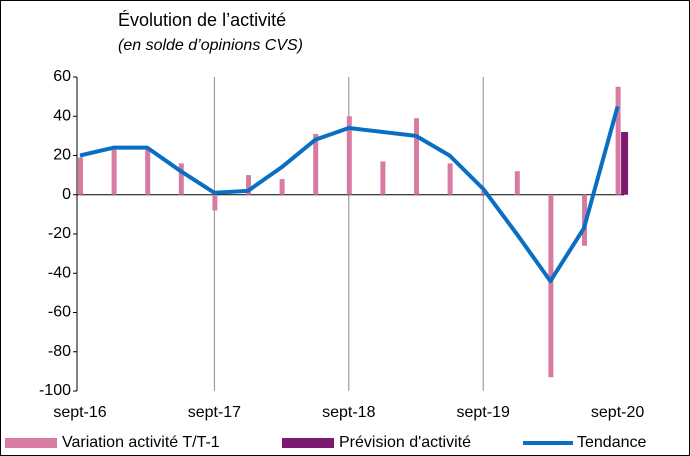  What do you see at coordinates (141, 442) in the screenshot?
I see `legend-label: Variation activité T/T-1` at bounding box center [141, 442].